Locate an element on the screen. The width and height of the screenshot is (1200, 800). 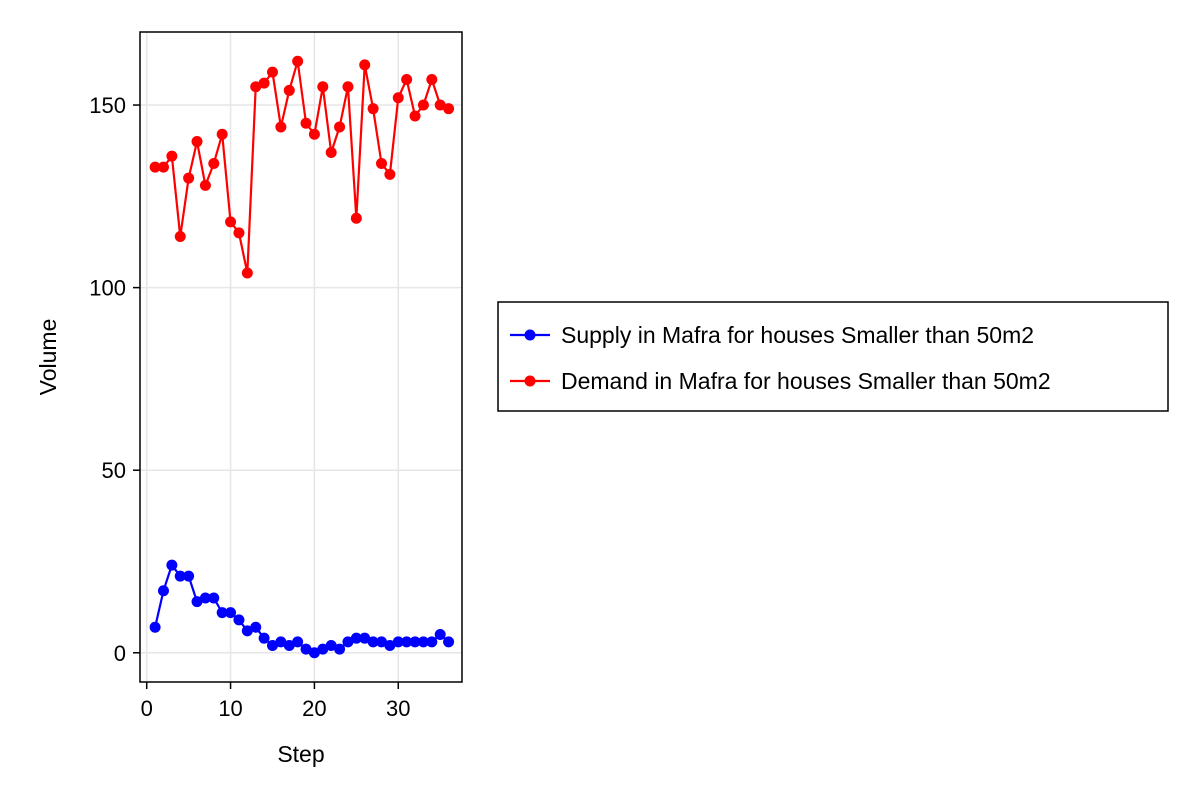
series-line is located at coordinates (302, 167).